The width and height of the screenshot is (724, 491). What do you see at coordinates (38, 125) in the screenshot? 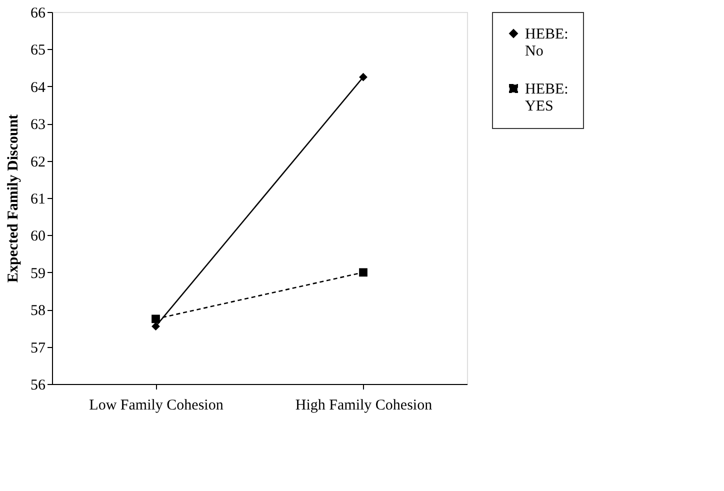
I see `y-tick-label: 63` at bounding box center [38, 125].